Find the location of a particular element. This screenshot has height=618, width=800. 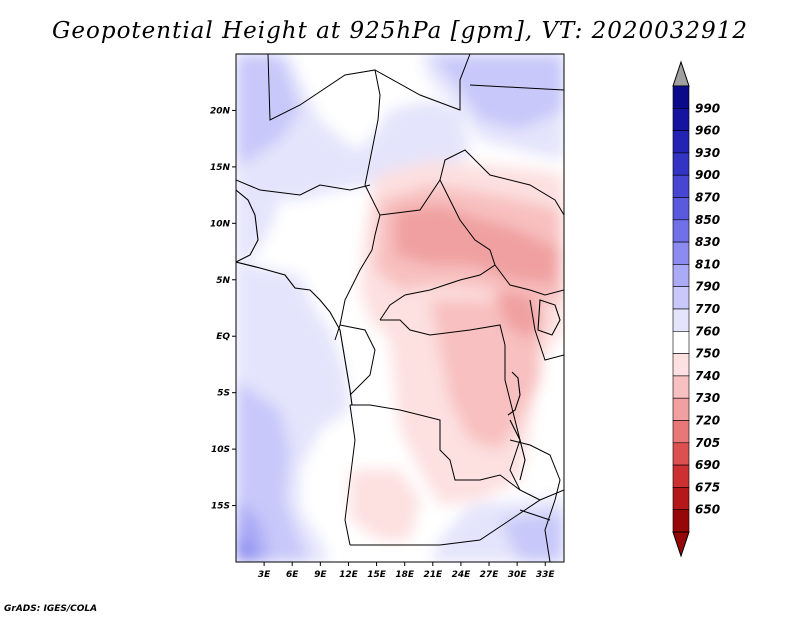

lake-tanganyika-north is located at coordinates (514, 393).